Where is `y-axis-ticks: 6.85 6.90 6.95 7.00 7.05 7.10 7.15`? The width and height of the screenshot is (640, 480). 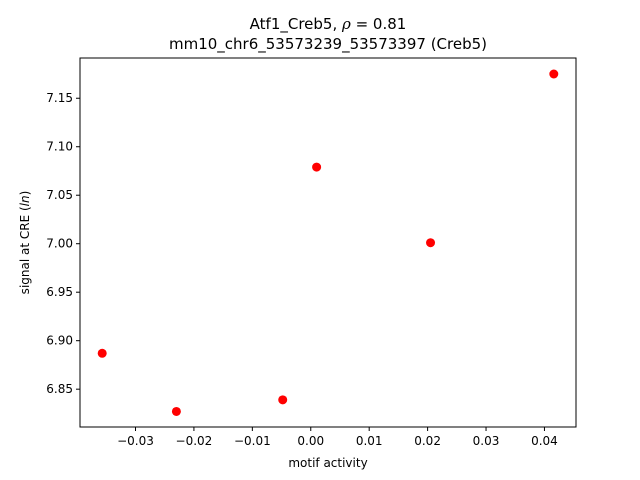
y-axis-ticks: 6.85 6.90 6.95 7.00 7.05 7.10 7.15 is located at coordinates (63, 243).